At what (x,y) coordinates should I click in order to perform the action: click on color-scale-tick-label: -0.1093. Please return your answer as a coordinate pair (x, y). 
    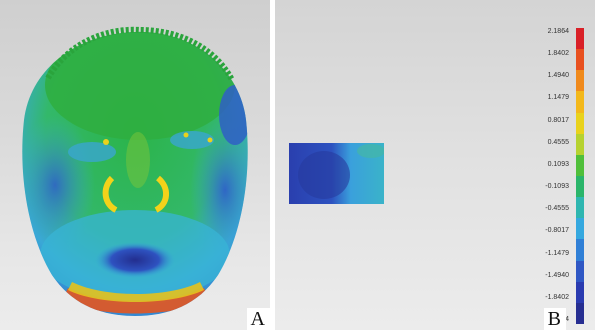
    Looking at the image, I should click on (557, 187).